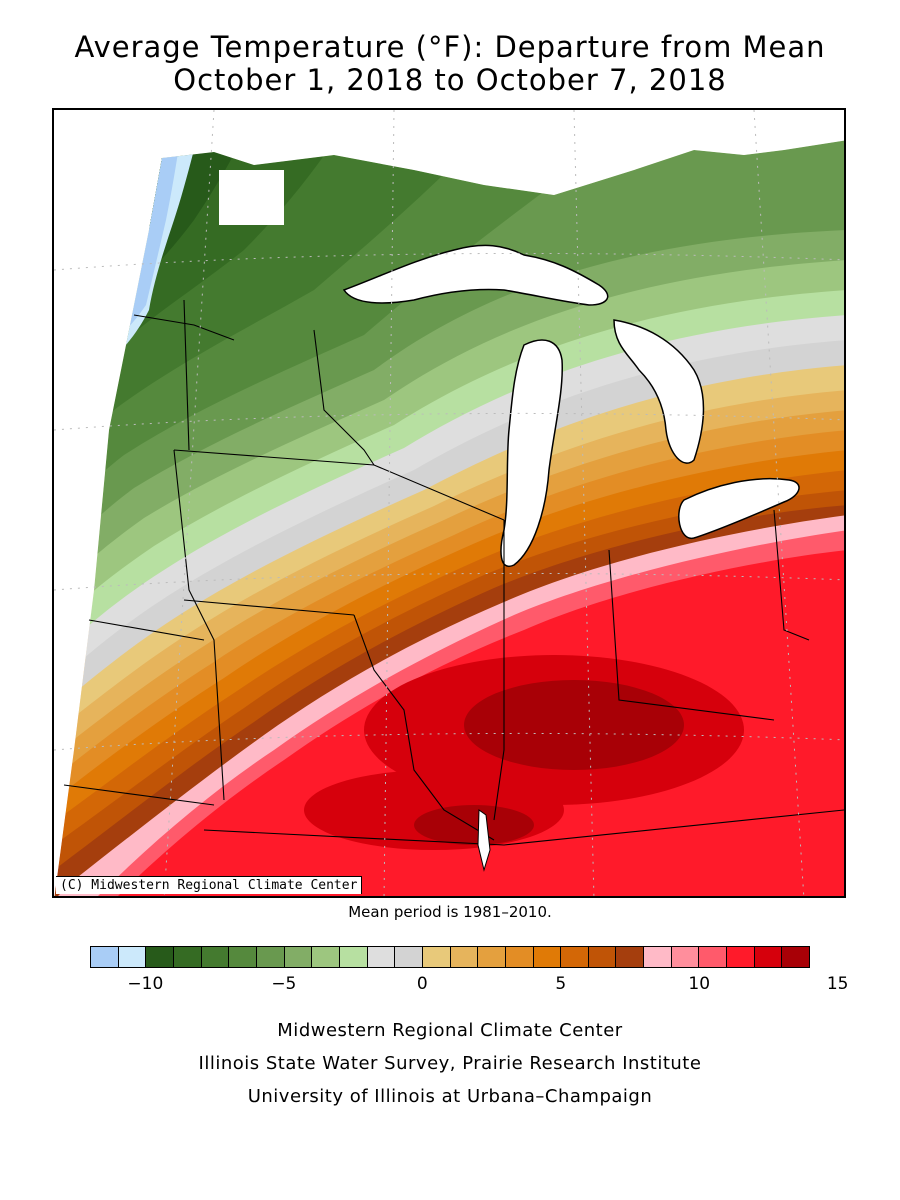 Image resolution: width=900 pixels, height=1200 pixels. Describe the element at coordinates (145, 984) in the screenshot. I see `legend-tick-label: −10` at that location.